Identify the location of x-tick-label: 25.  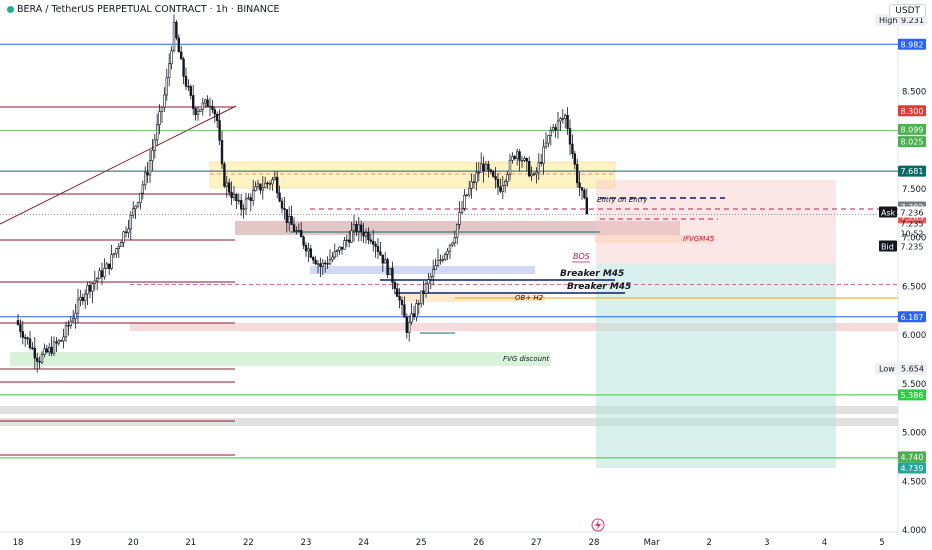
(421, 543).